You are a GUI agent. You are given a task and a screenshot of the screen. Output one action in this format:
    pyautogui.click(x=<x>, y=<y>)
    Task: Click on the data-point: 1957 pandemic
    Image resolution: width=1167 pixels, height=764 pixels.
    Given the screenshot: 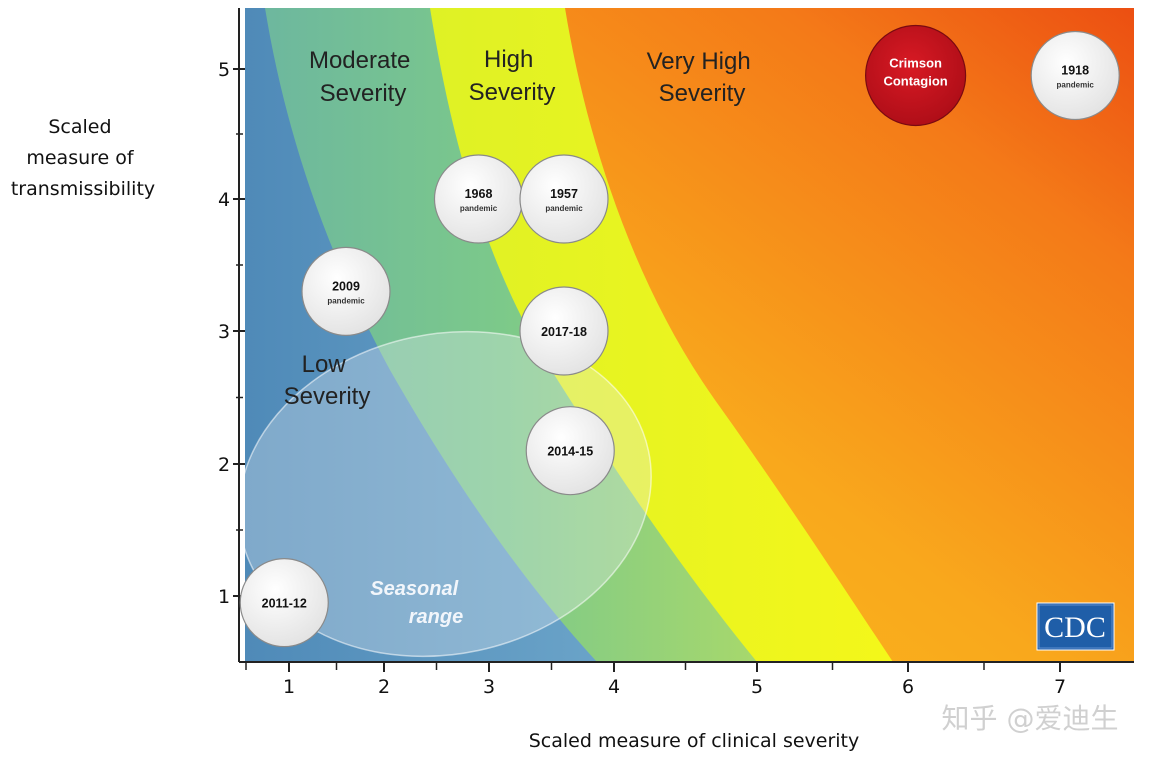 What is the action you would take?
    pyautogui.click(x=564, y=199)
    